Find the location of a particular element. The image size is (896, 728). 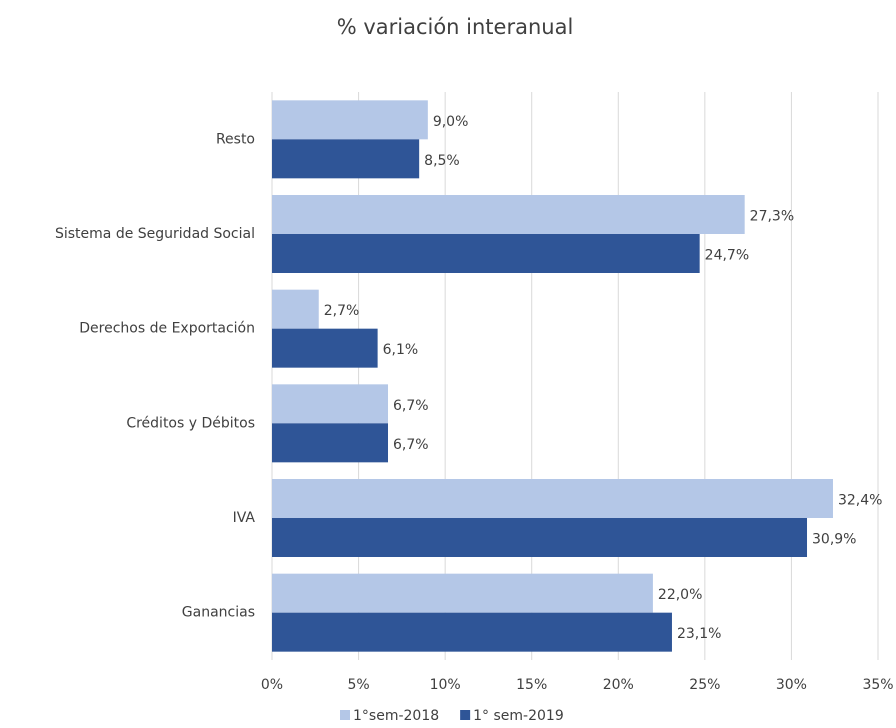

x-tick-label: 5% is located at coordinates (358, 685).